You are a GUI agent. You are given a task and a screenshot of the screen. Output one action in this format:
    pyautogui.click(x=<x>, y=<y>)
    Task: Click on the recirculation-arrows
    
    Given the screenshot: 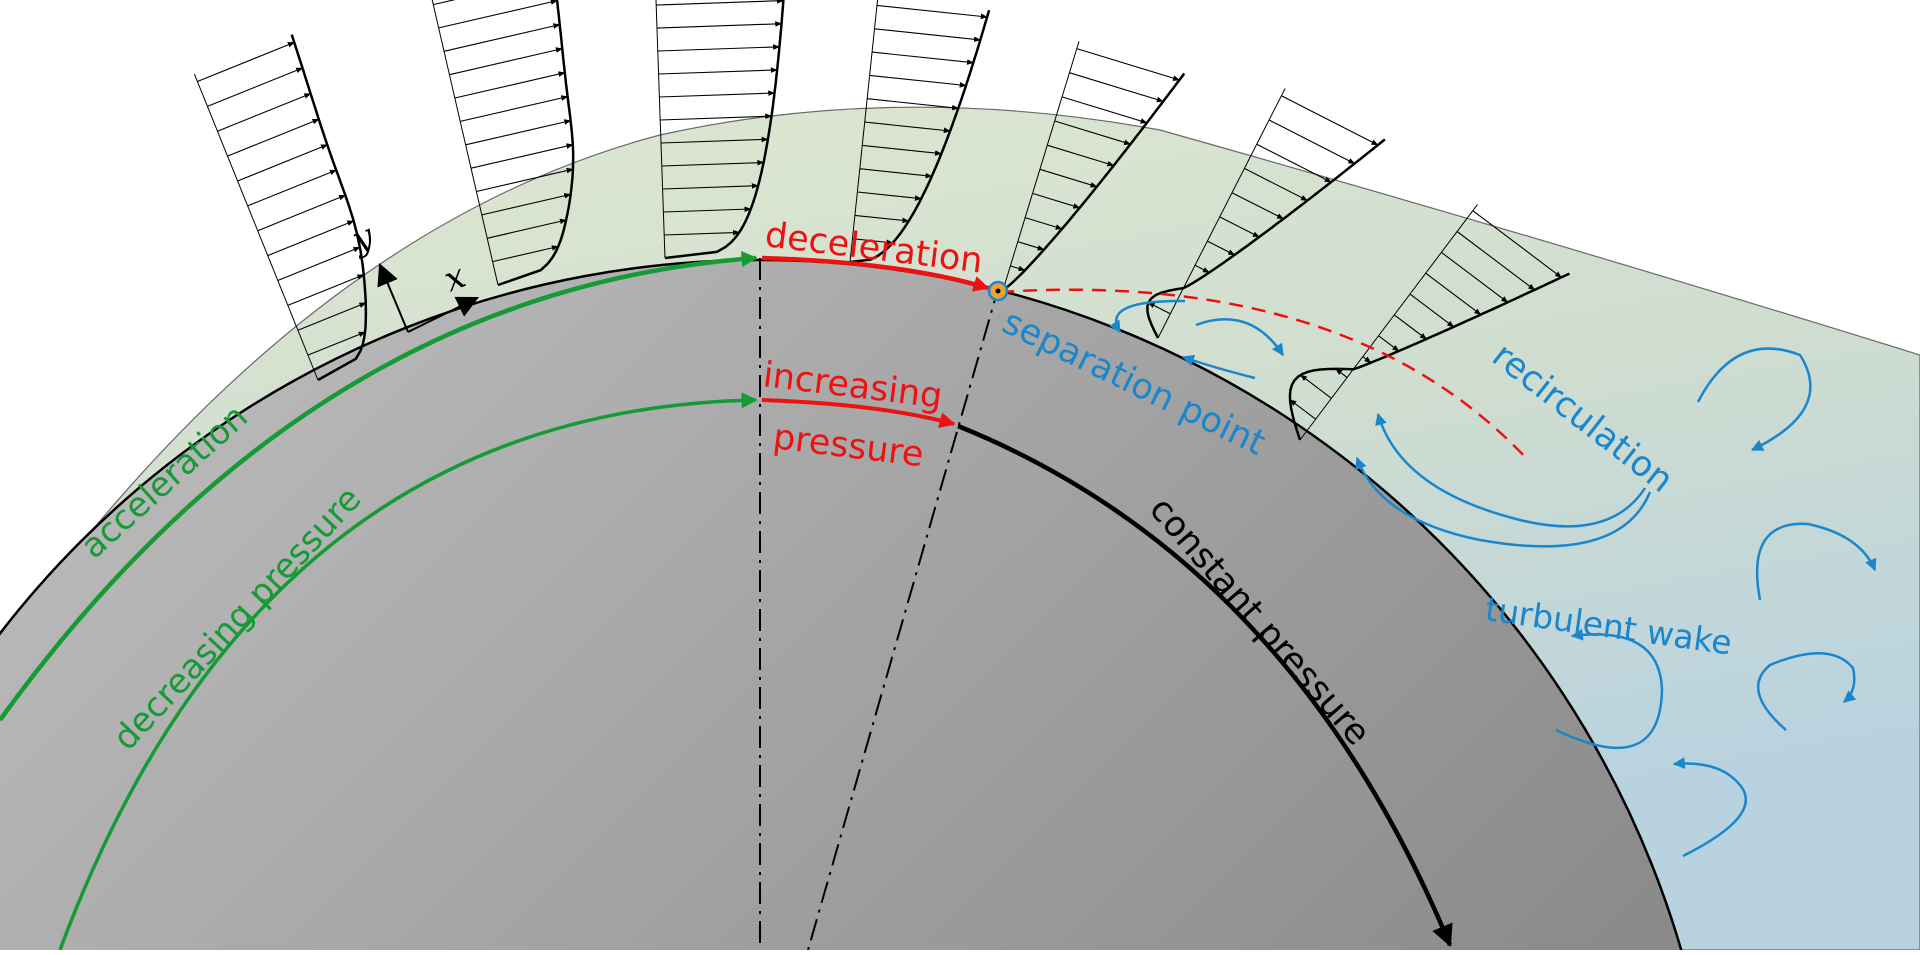 What is the action you would take?
    pyautogui.click(x=1380, y=423)
    